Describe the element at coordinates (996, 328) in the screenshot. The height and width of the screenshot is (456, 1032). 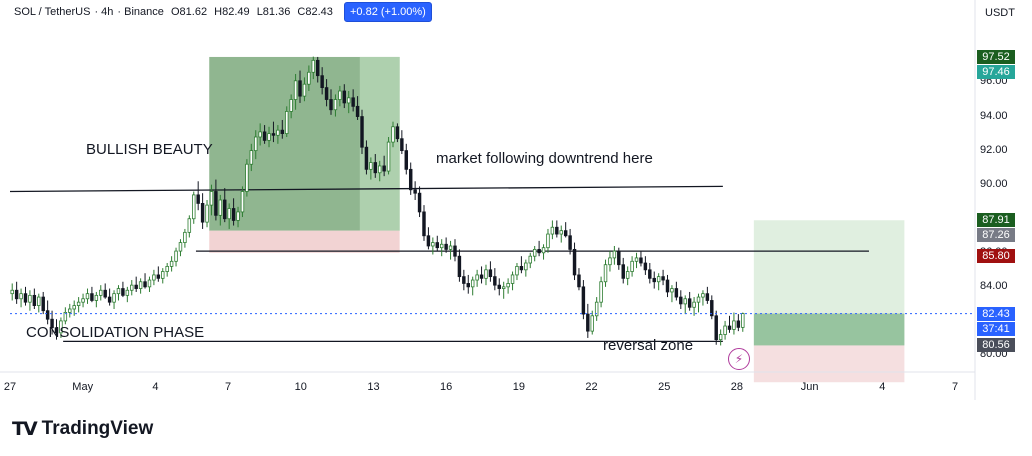
I see `price-badge: 37:41` at that location.